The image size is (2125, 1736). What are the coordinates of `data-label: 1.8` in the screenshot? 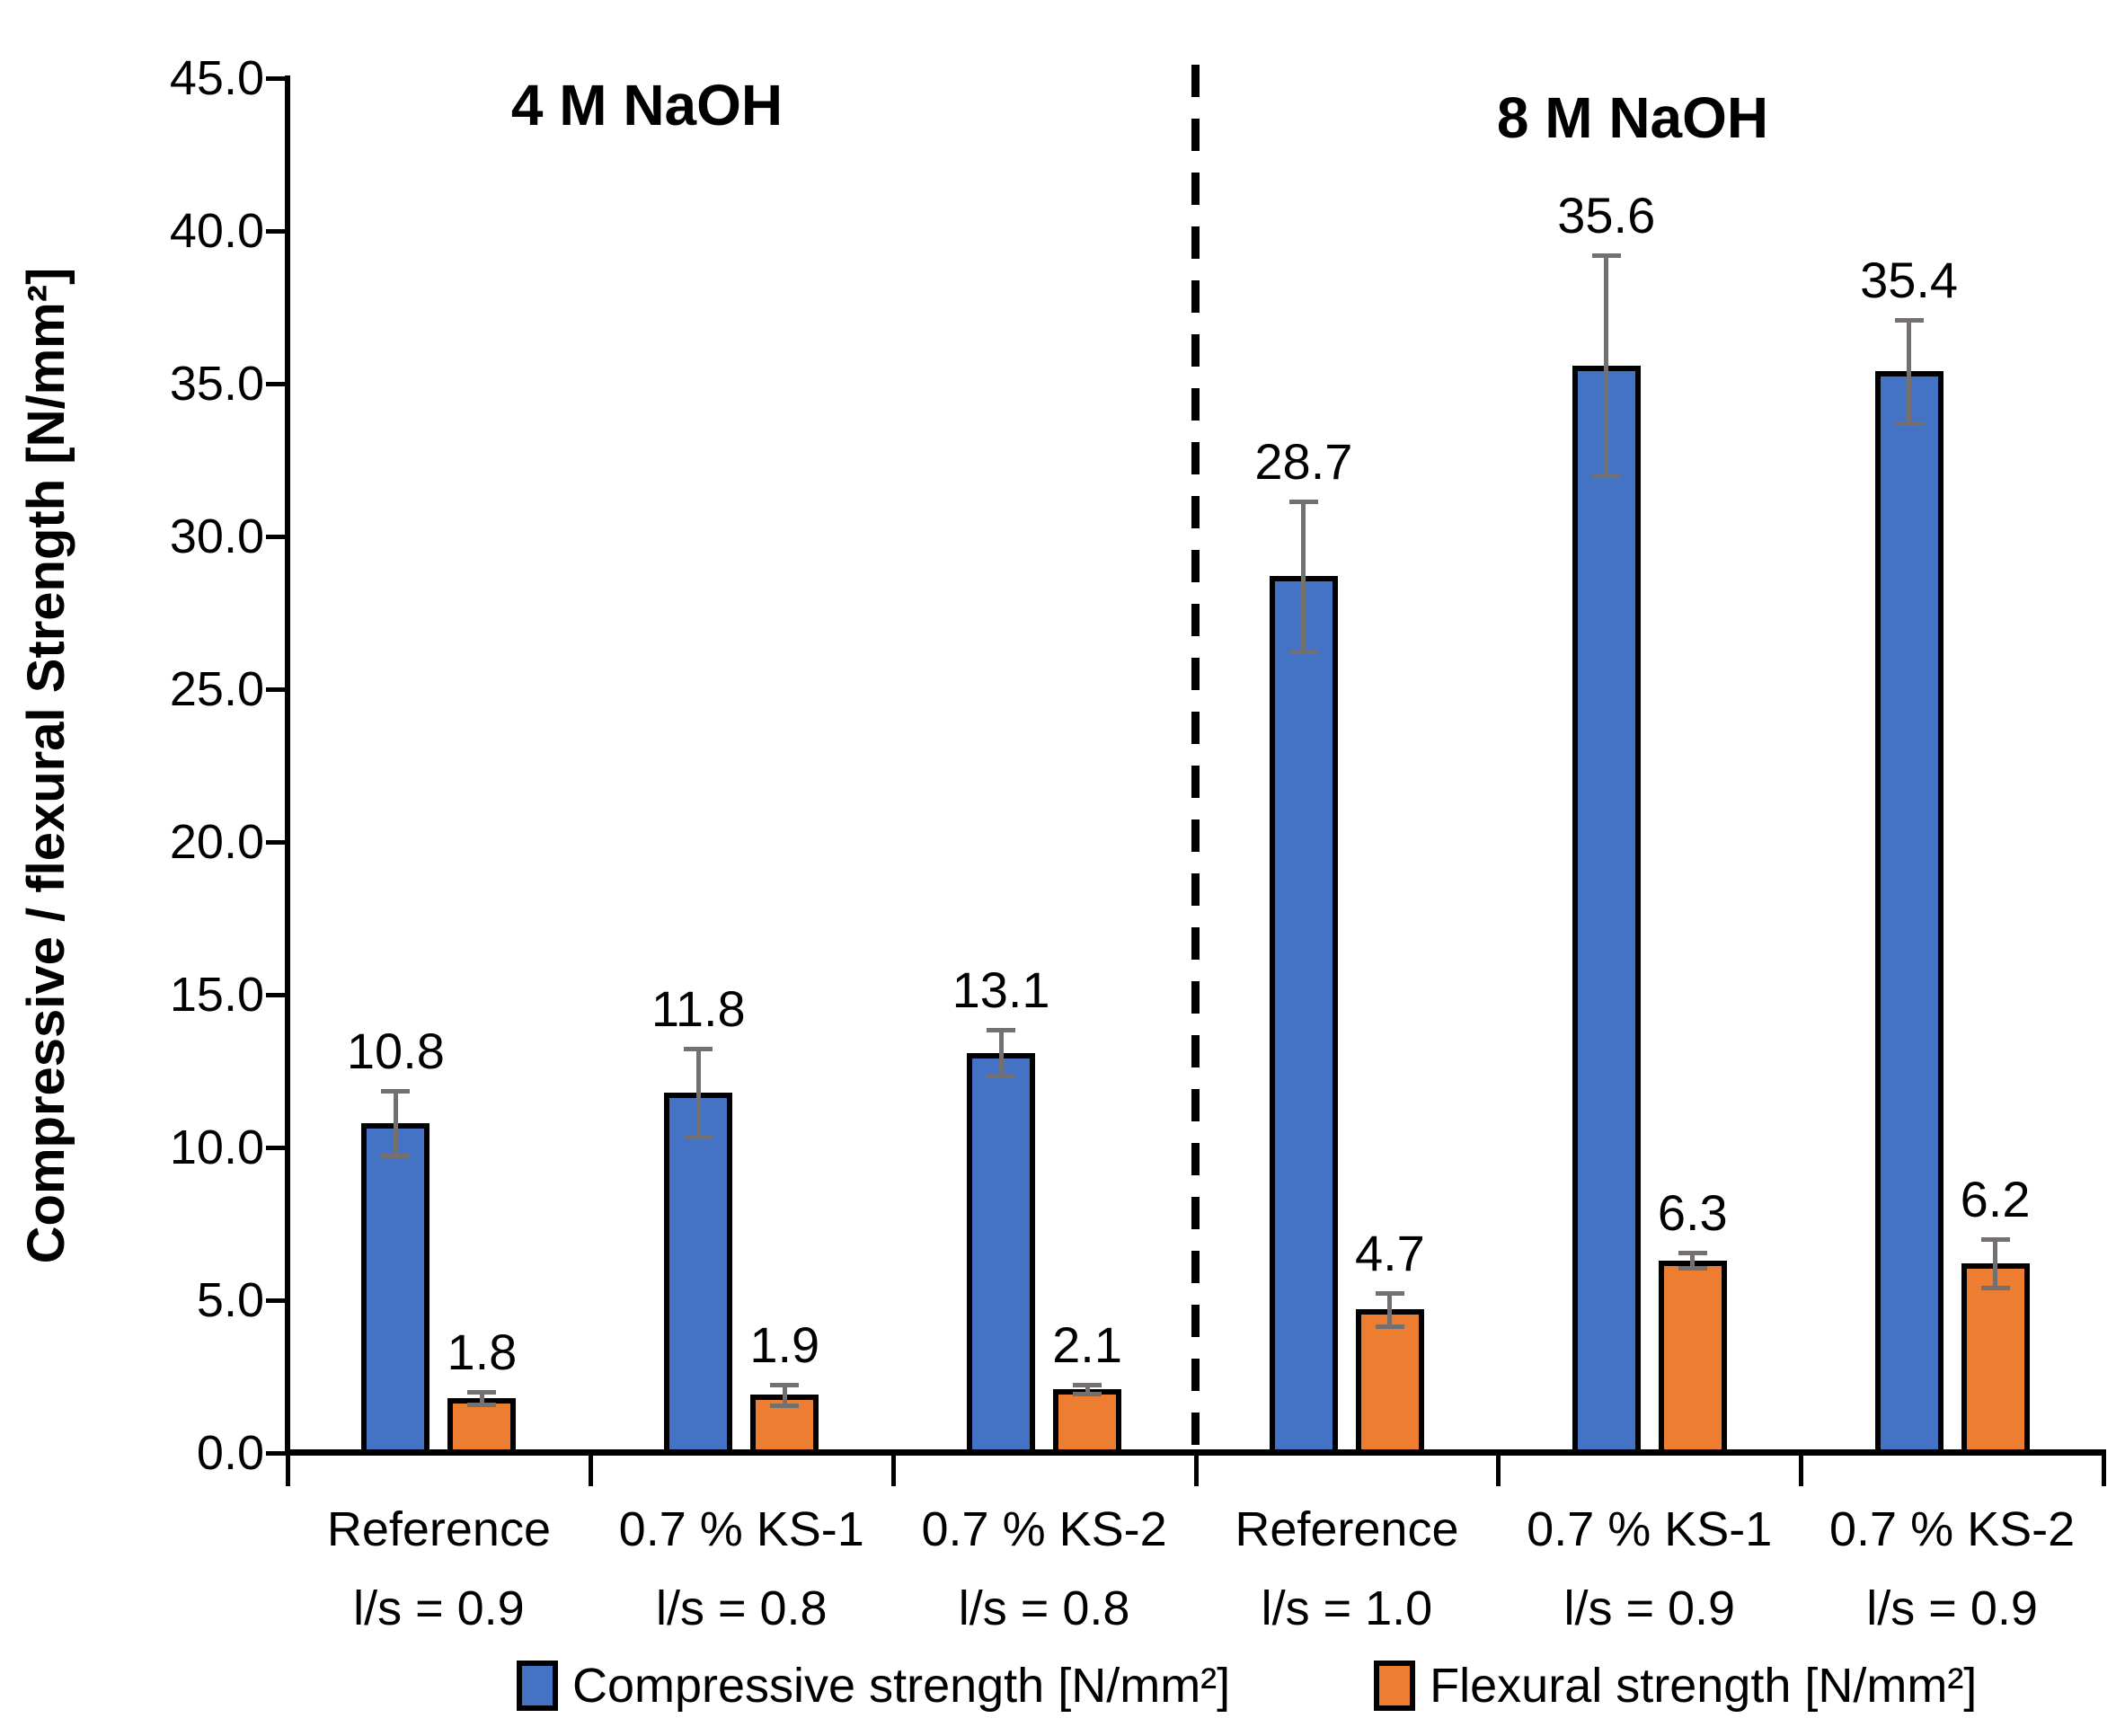 It's located at (482, 1352).